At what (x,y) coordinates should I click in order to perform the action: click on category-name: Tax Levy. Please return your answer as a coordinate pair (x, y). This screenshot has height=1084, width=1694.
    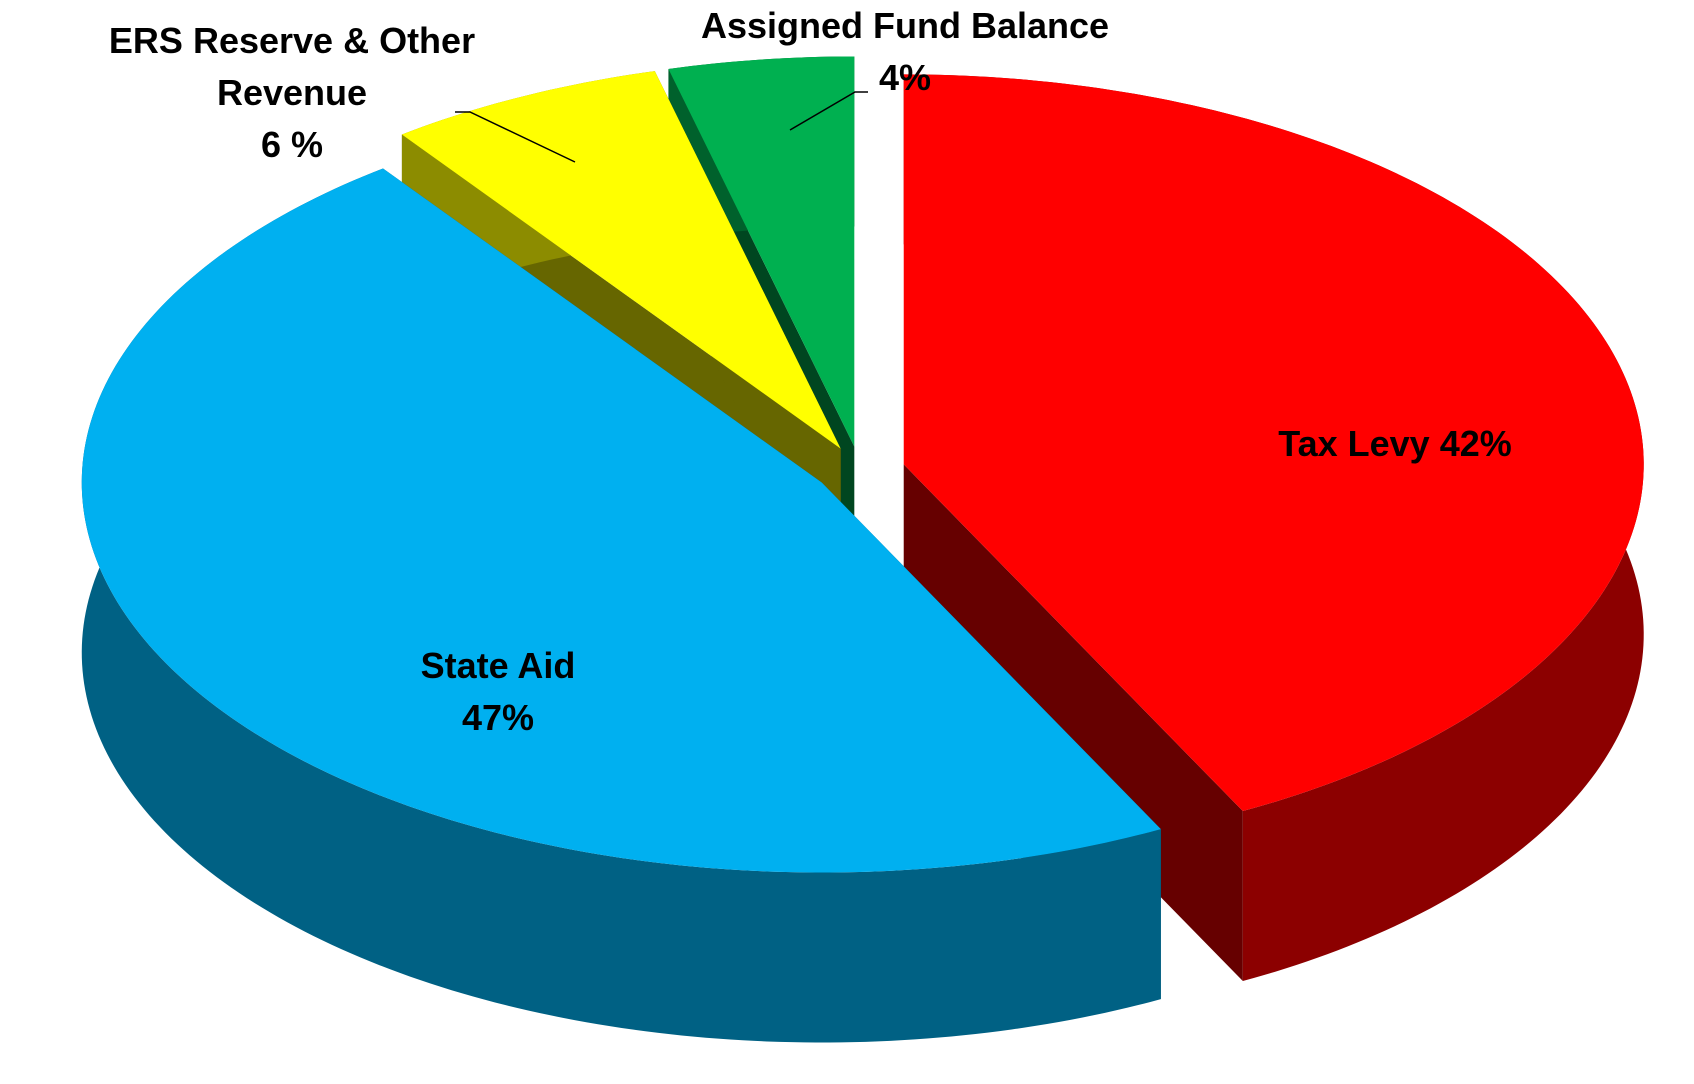
    Looking at the image, I should click on (1354, 443).